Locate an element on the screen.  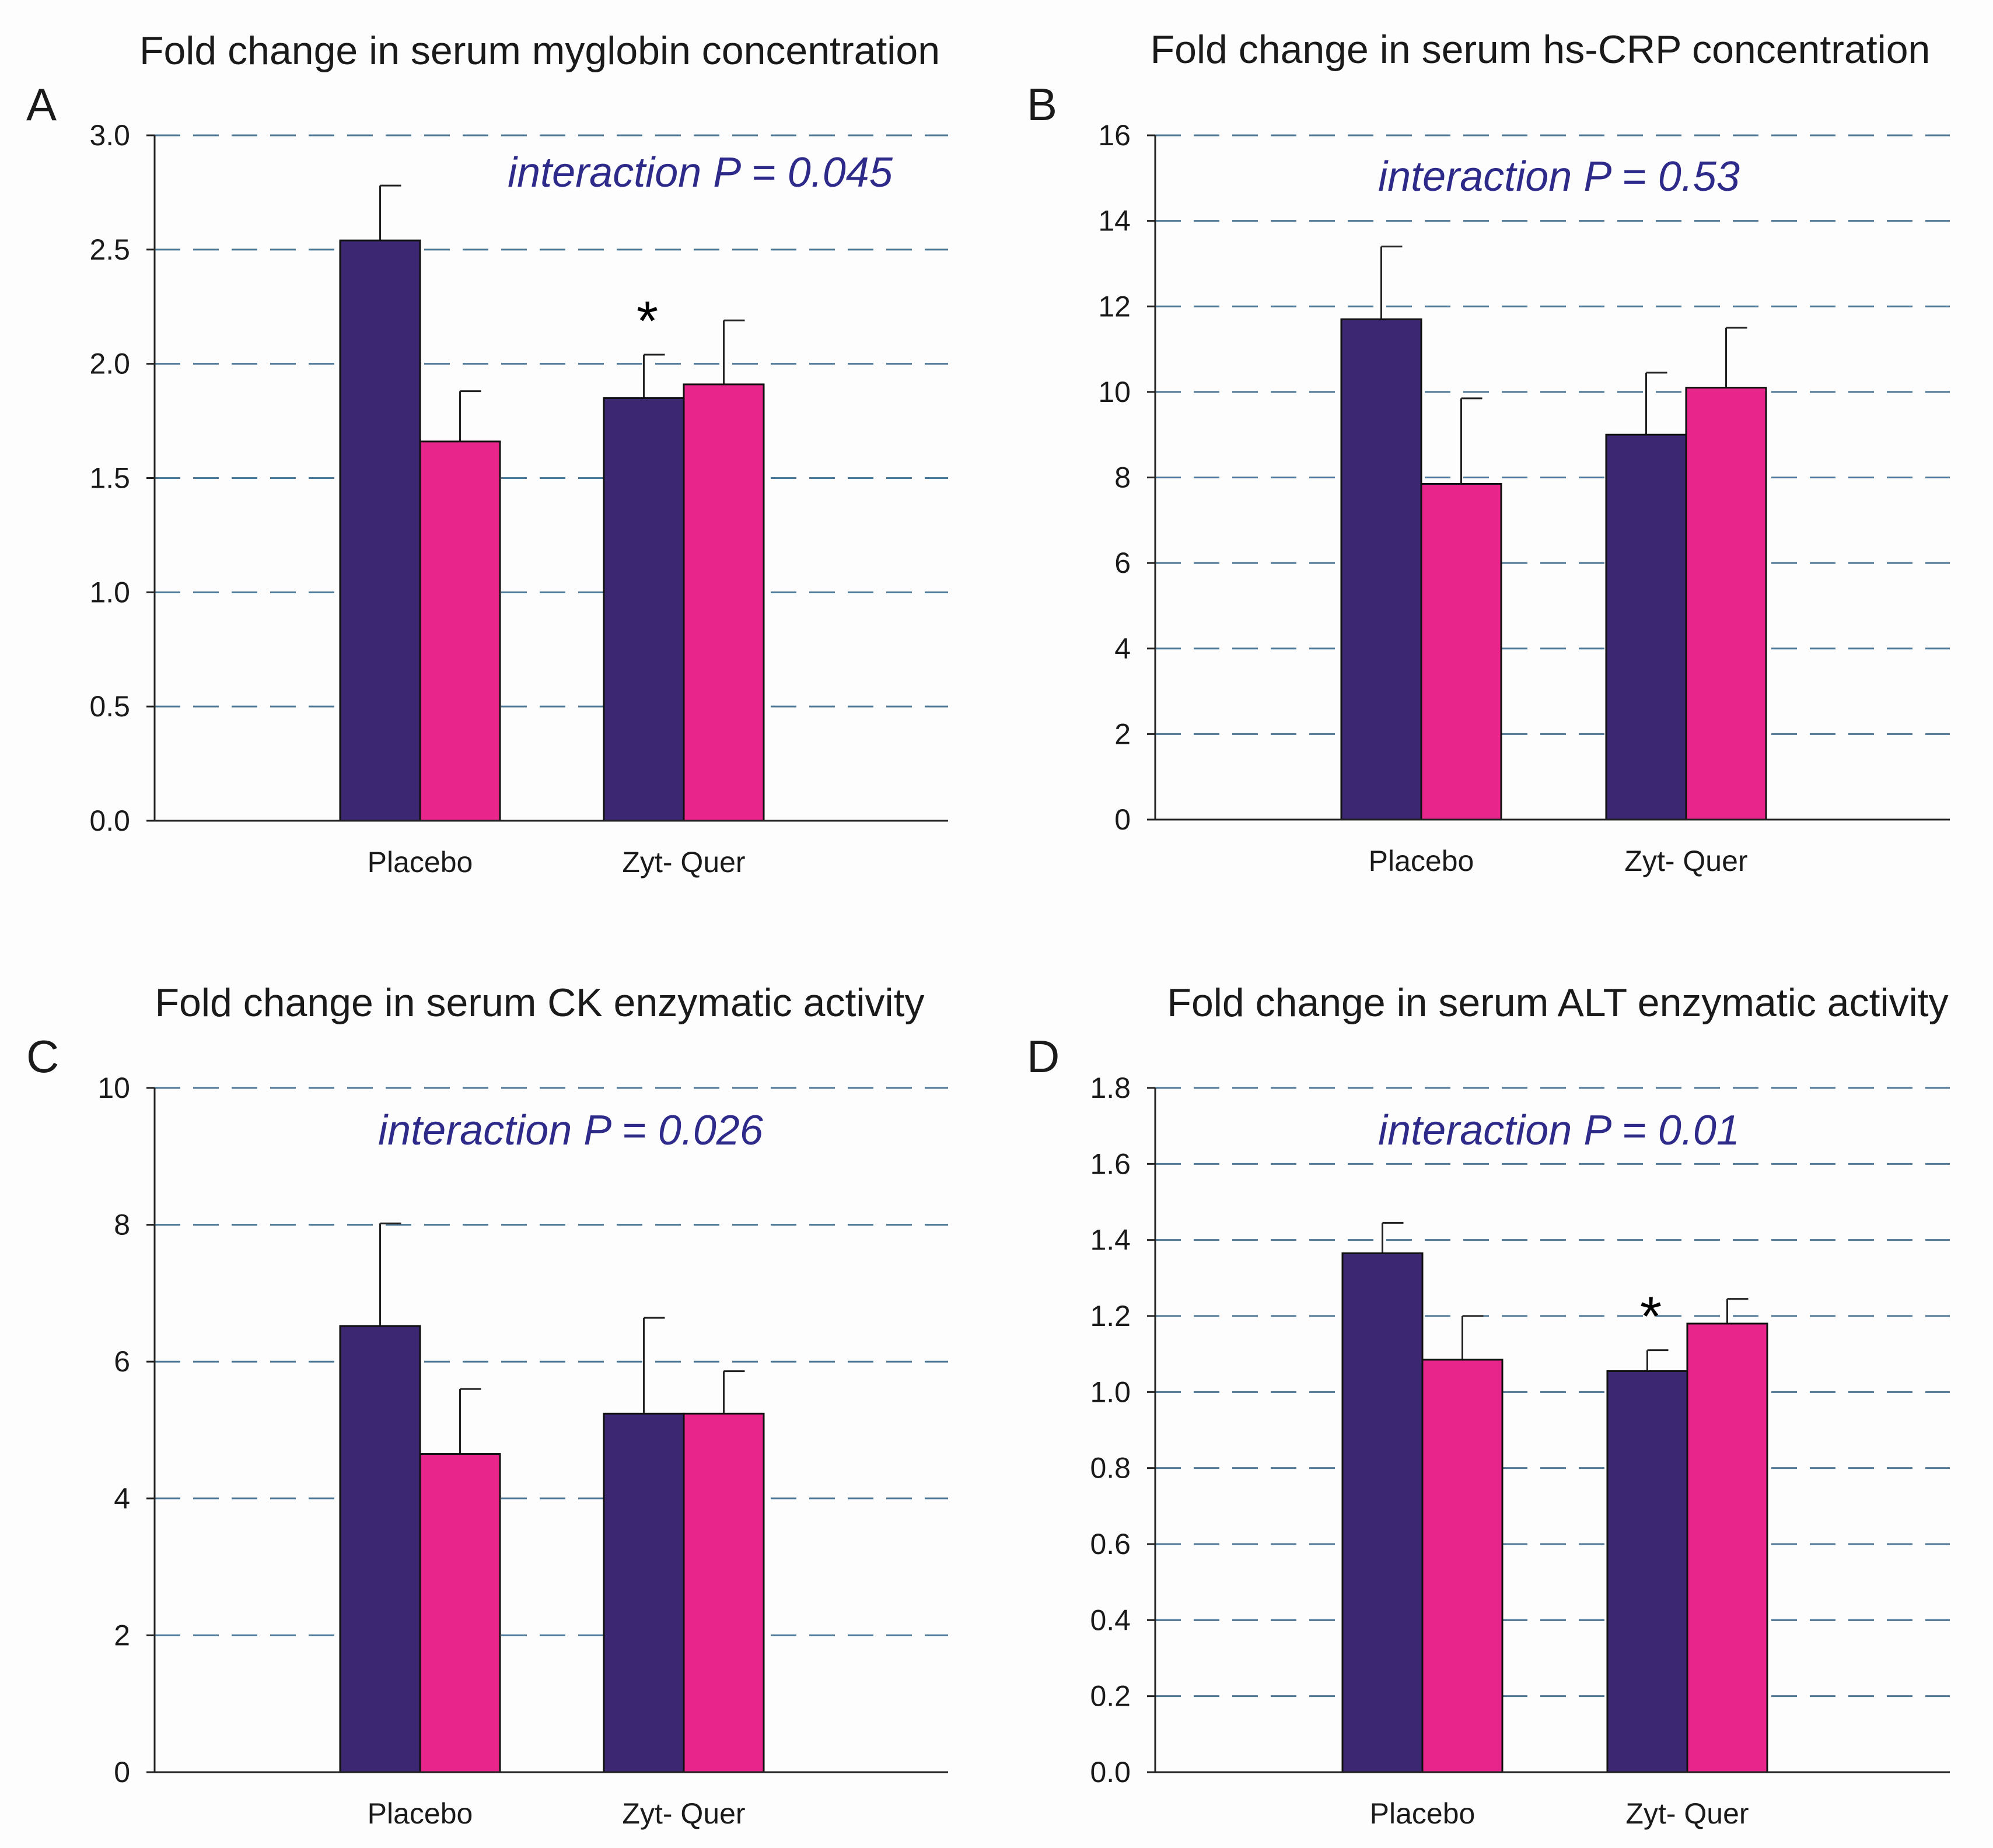
y-tick-label: 0.8 is located at coordinates (1110, 1468).